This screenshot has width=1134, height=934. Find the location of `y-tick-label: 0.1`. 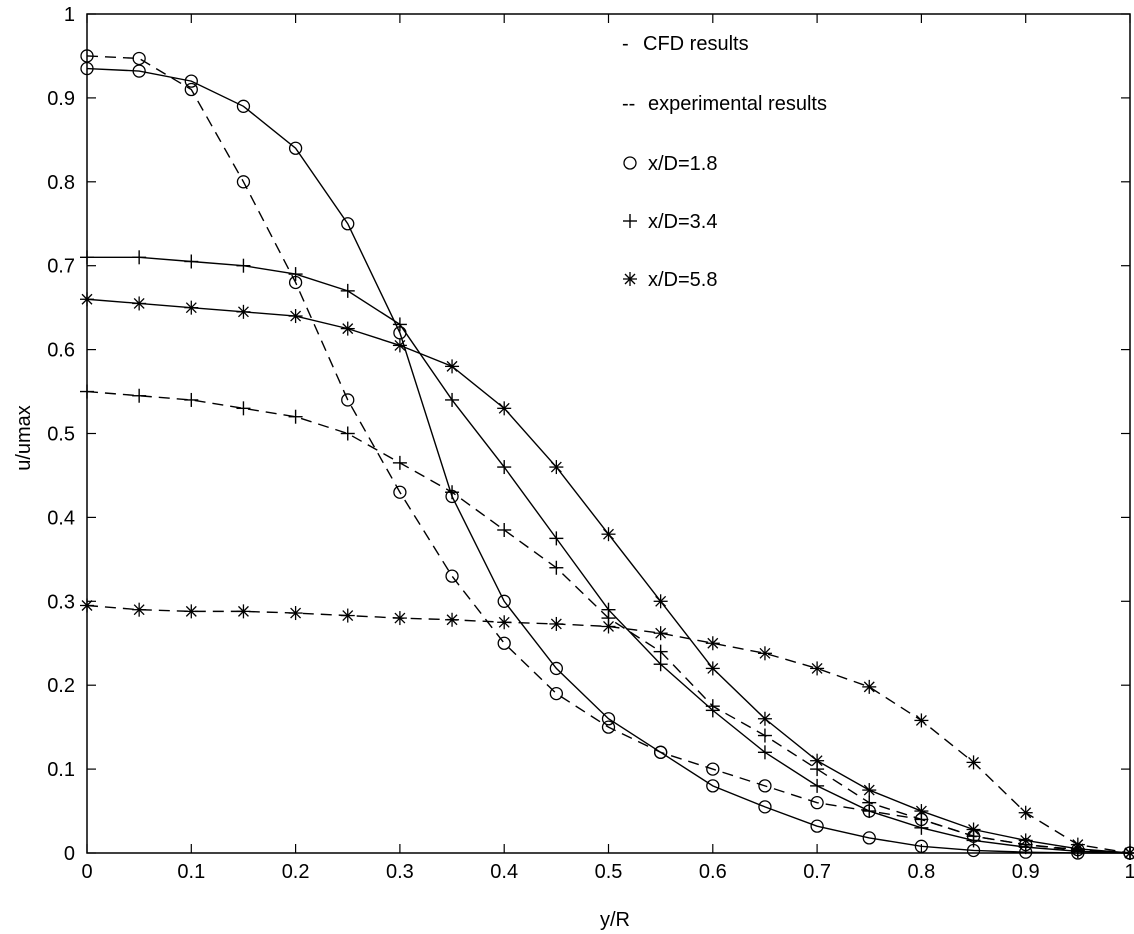

y-tick-label: 0.1 is located at coordinates (61, 770).